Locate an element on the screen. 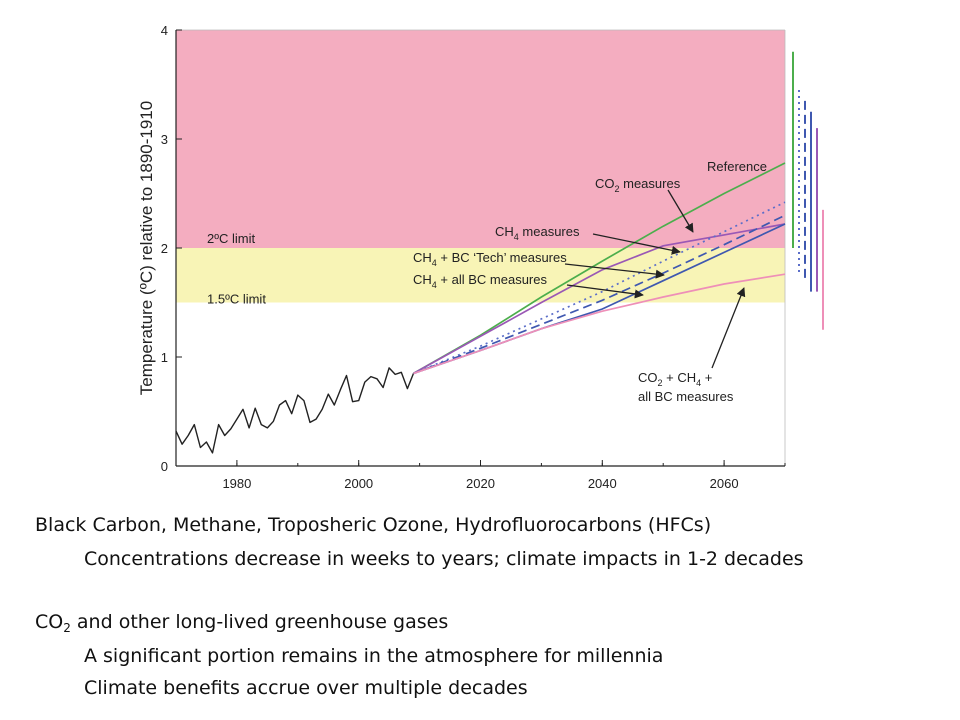 This screenshot has height=720, width=960. y-tick-label: 4 is located at coordinates (164, 30).